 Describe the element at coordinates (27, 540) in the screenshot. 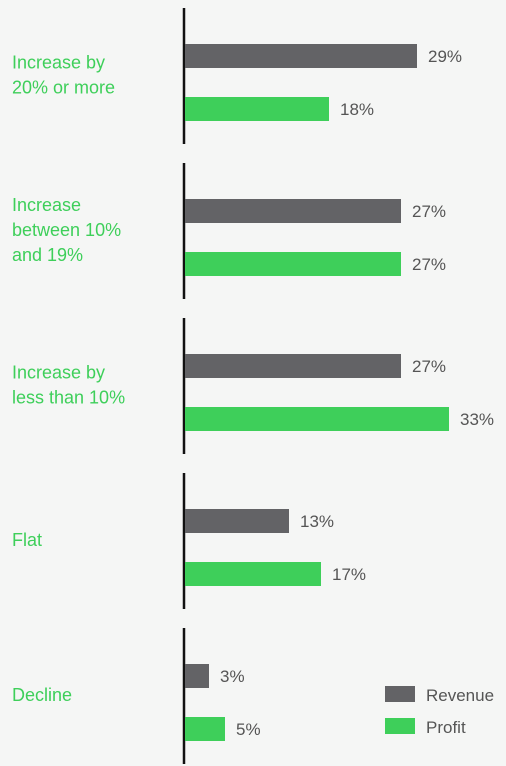

I see `category-label: Flat` at that location.